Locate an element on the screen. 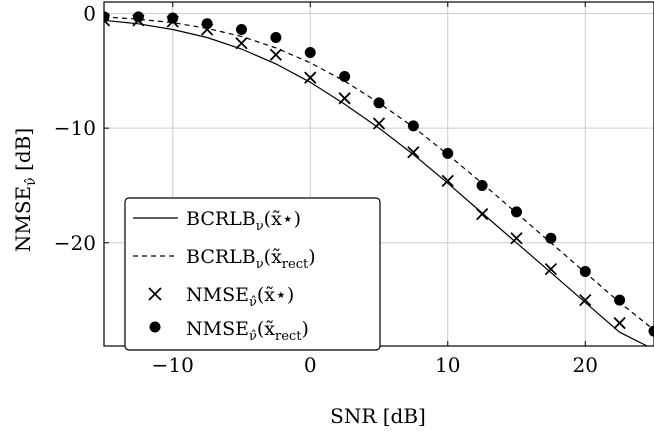 The width and height of the screenshot is (654, 434). y-tick-label: −20 is located at coordinates (75, 243).